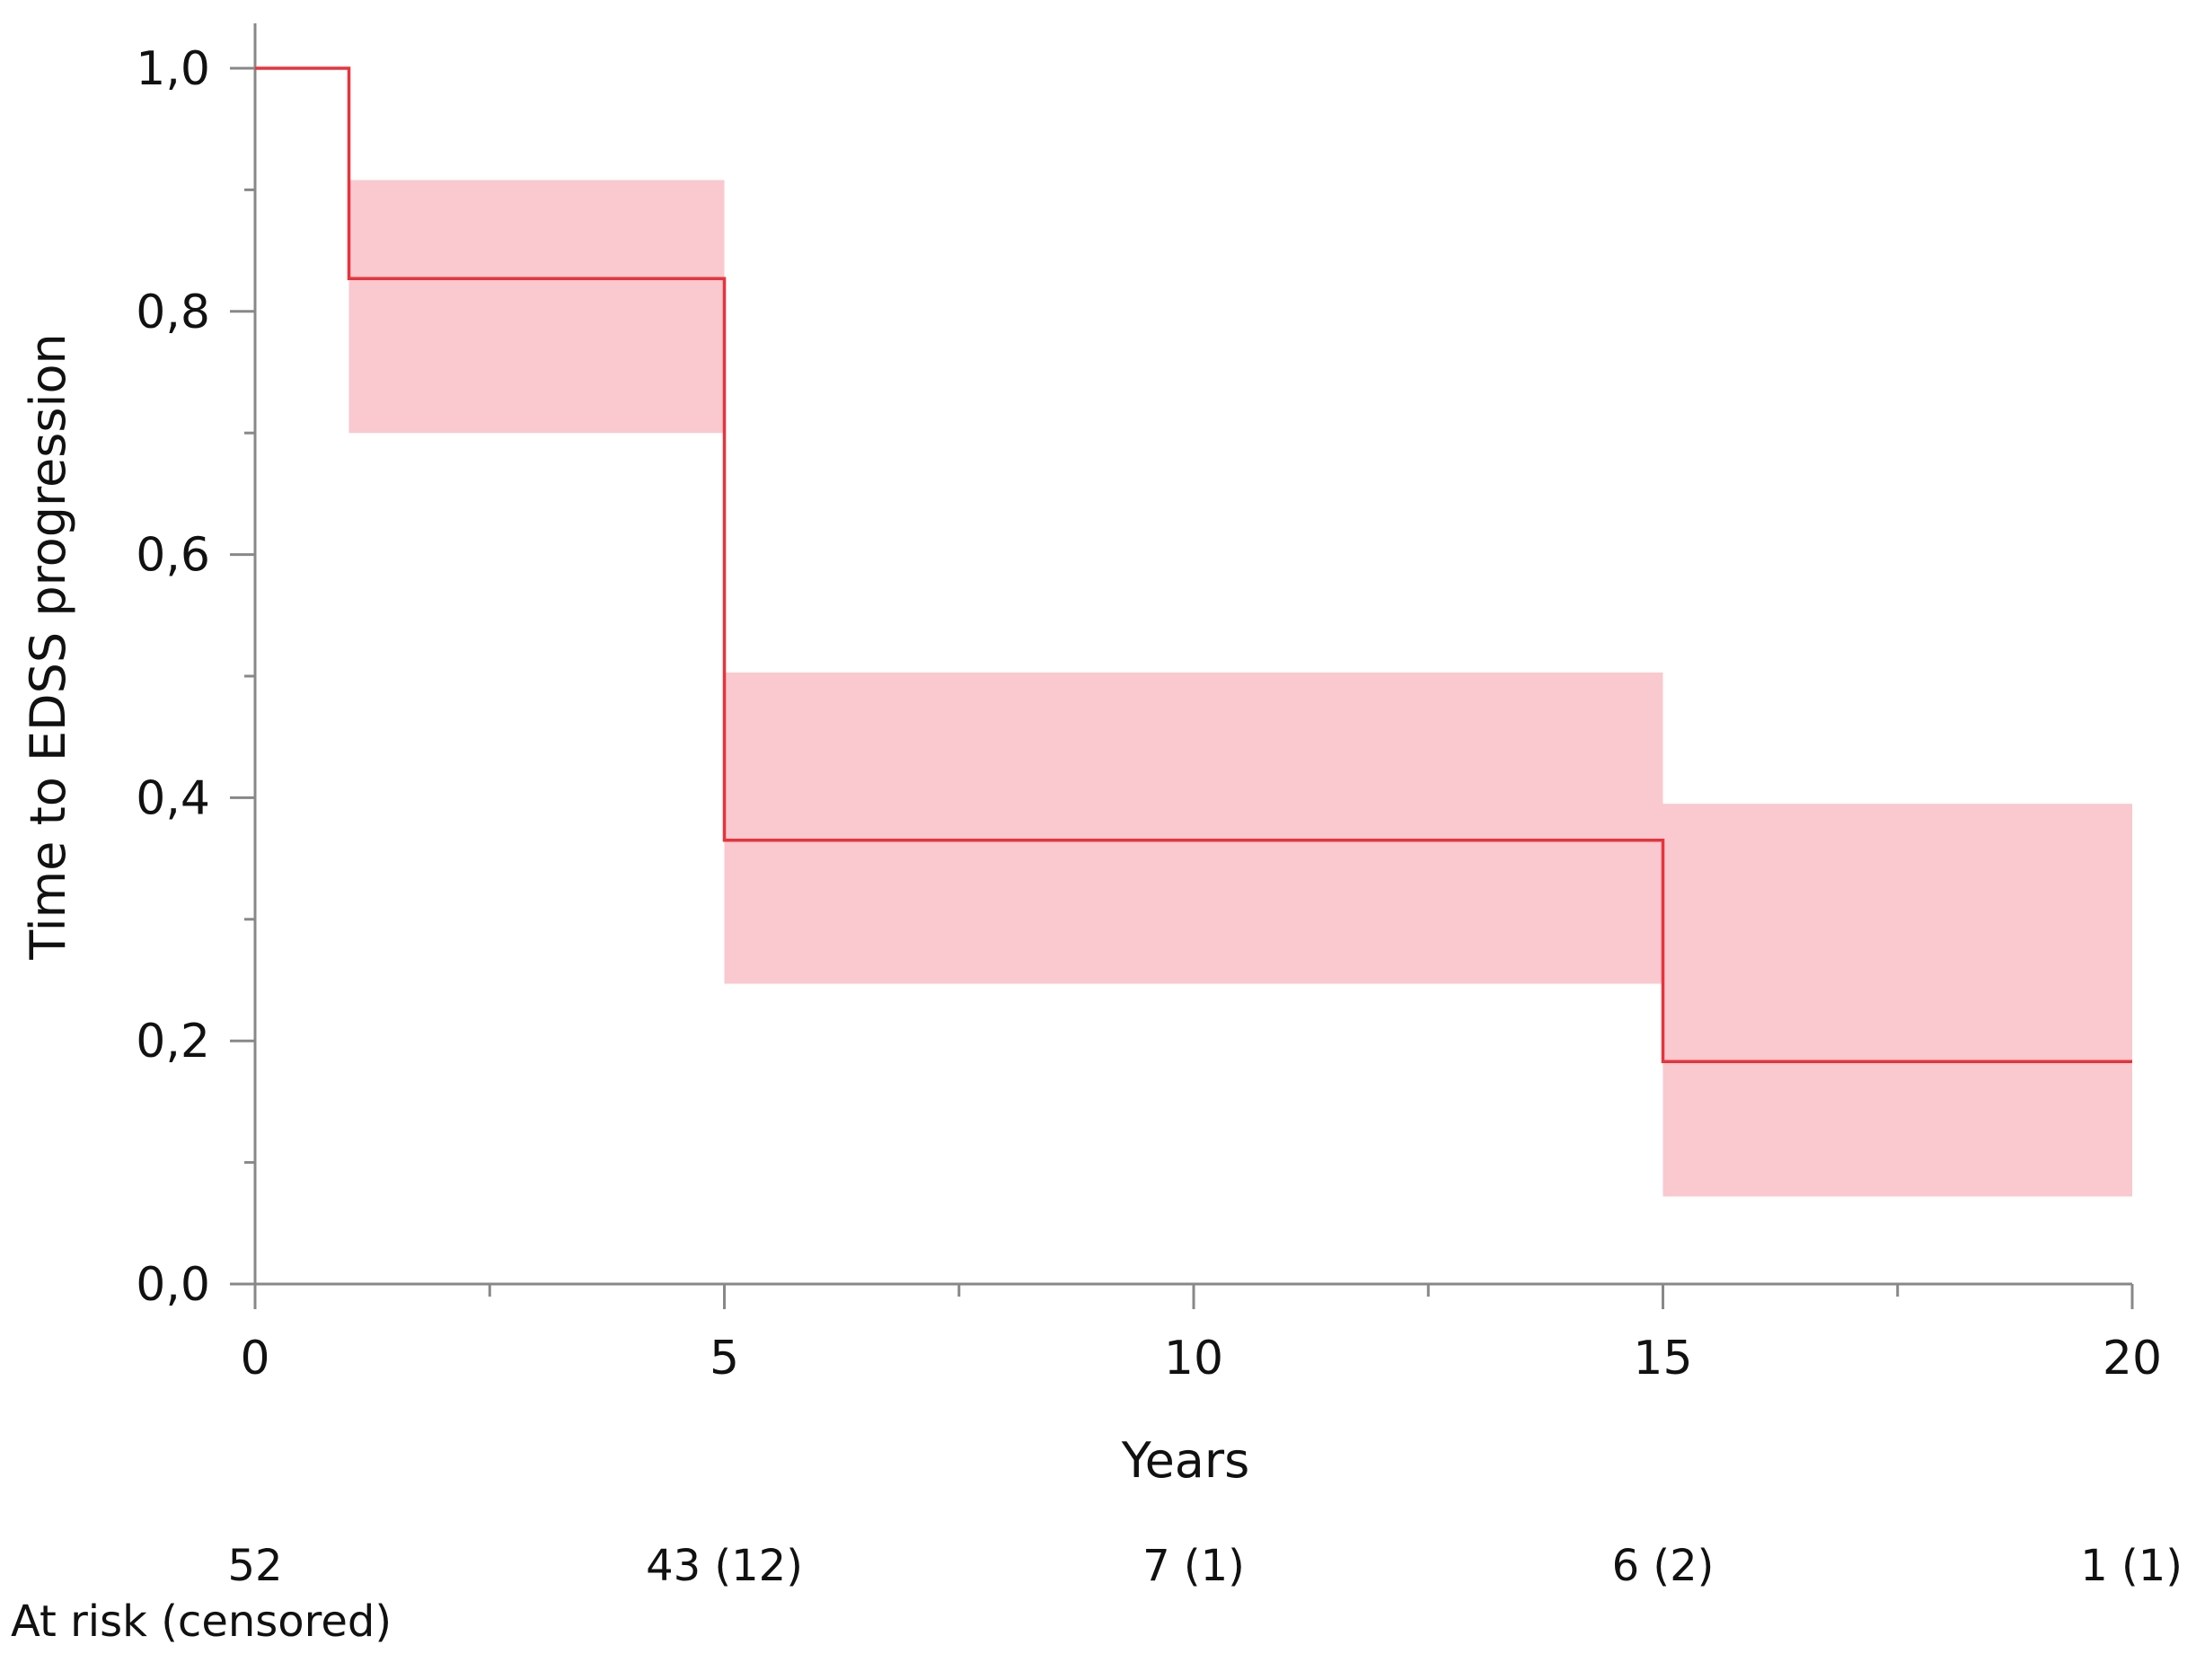 The height and width of the screenshot is (1680, 2196). What do you see at coordinates (1663, 1566) in the screenshot?
I see `at-risk-value: 6 (2)` at bounding box center [1663, 1566].